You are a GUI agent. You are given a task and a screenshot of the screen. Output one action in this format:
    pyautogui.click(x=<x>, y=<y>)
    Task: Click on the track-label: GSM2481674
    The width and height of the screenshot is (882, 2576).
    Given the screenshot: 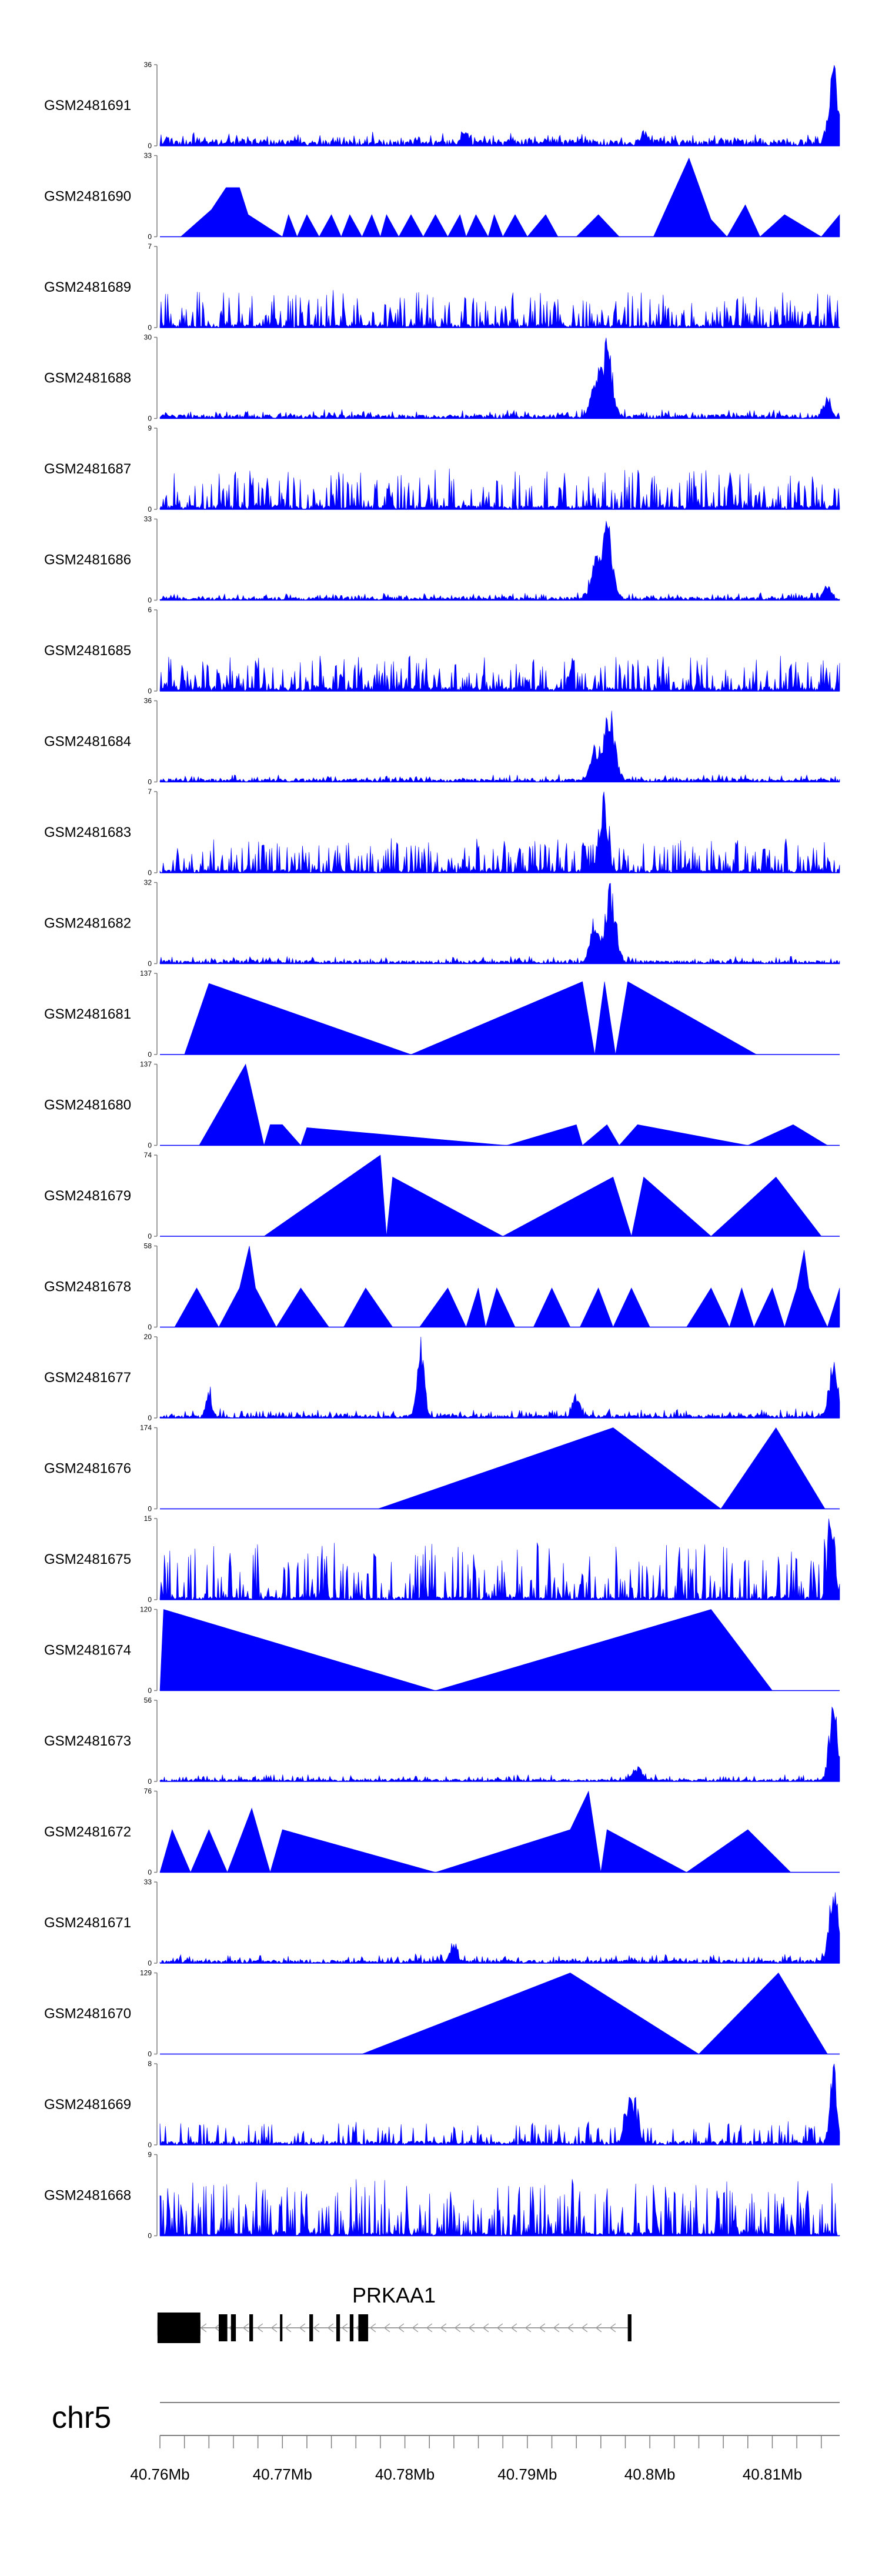 What is the action you would take?
    pyautogui.click(x=87, y=1651)
    